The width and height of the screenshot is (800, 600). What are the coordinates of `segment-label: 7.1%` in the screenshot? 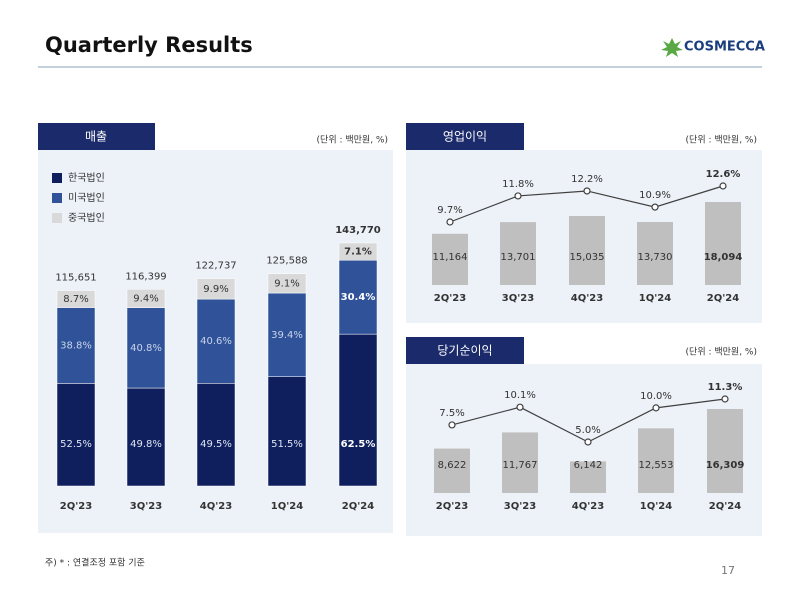 It's located at (358, 252).